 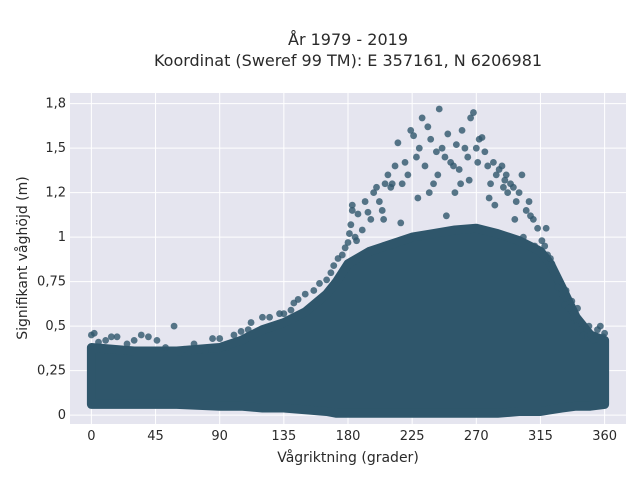 I want to click on chart-title-line1: År 1979 - 2019, so click(x=348, y=39).